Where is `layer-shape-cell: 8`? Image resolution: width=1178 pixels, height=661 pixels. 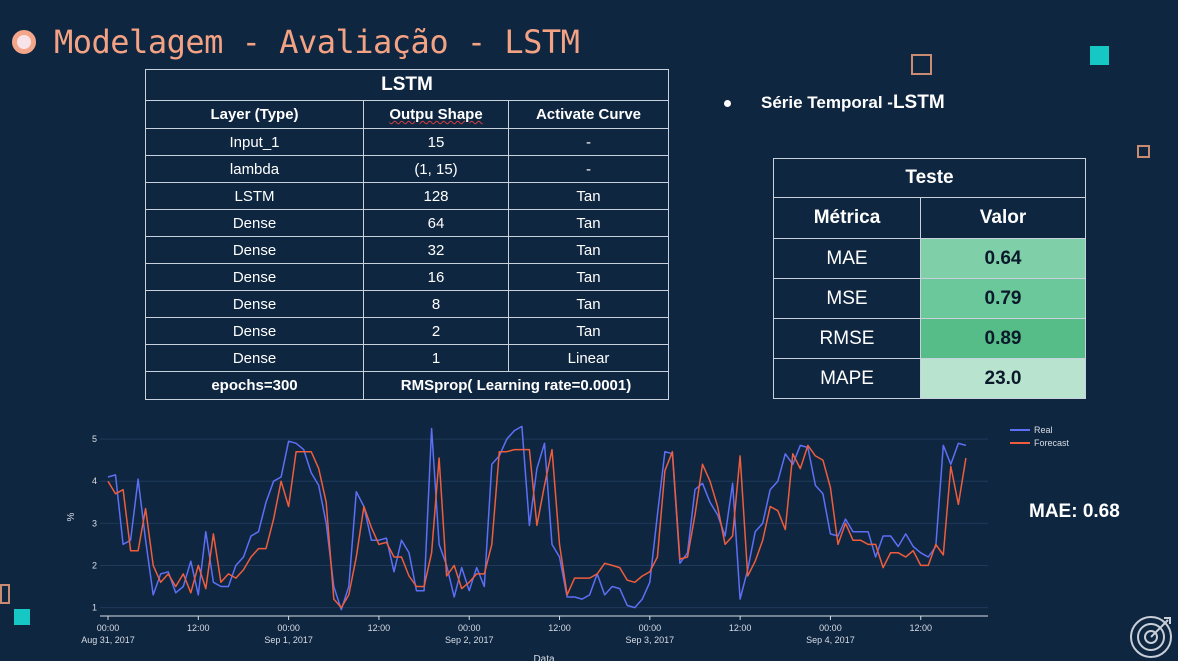
layer-shape-cell: 8 is located at coordinates (436, 304).